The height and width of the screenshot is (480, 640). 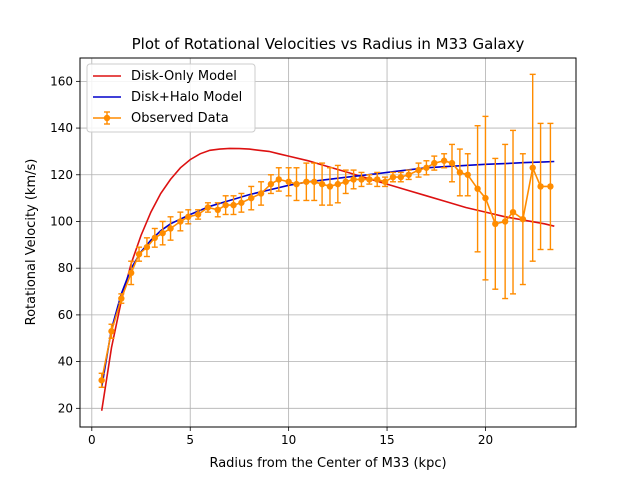 I want to click on y-tick-label: 80, so click(x=65, y=268).